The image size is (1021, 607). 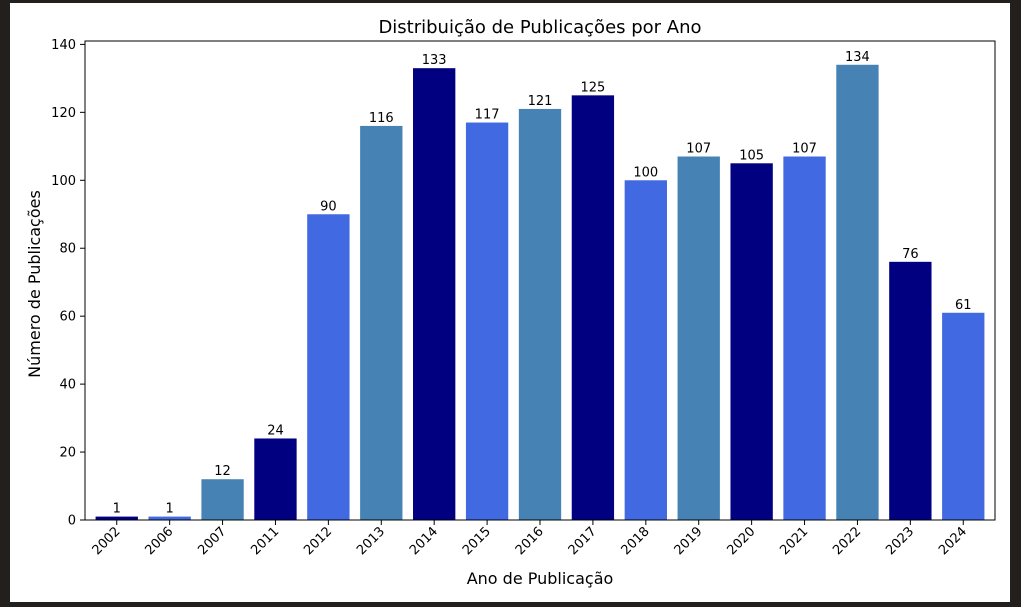 I want to click on x-axis-label: Ano de Publicação, so click(x=540, y=578).